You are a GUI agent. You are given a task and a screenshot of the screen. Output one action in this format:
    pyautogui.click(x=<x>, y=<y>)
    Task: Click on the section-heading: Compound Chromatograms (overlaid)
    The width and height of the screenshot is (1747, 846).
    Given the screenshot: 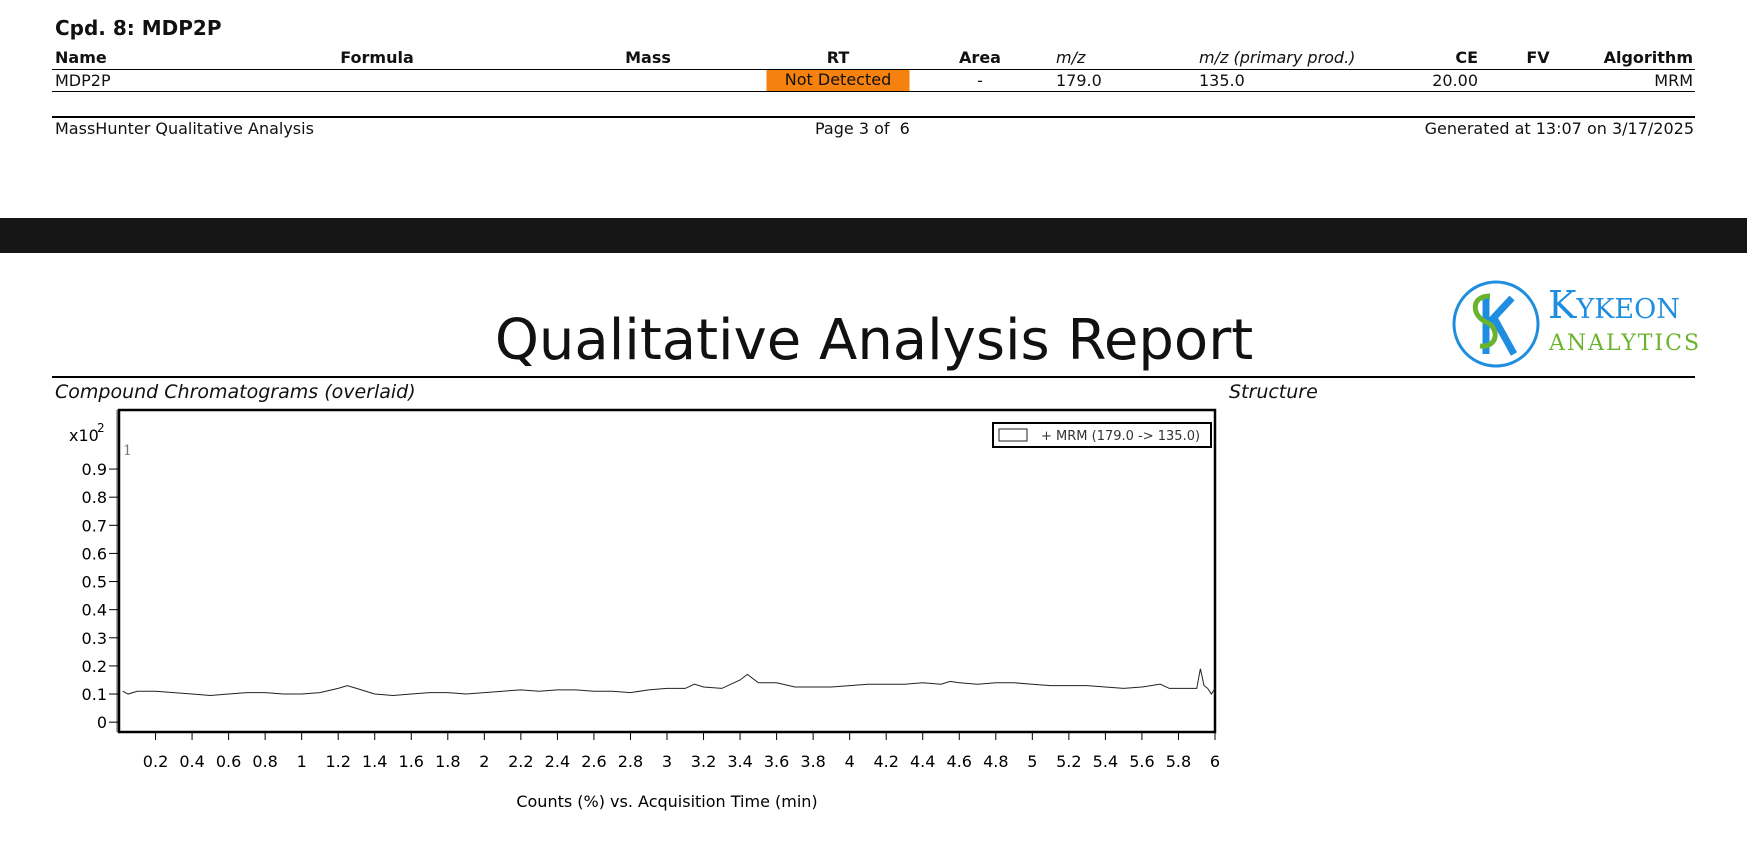 What is the action you would take?
    pyautogui.click(x=235, y=392)
    